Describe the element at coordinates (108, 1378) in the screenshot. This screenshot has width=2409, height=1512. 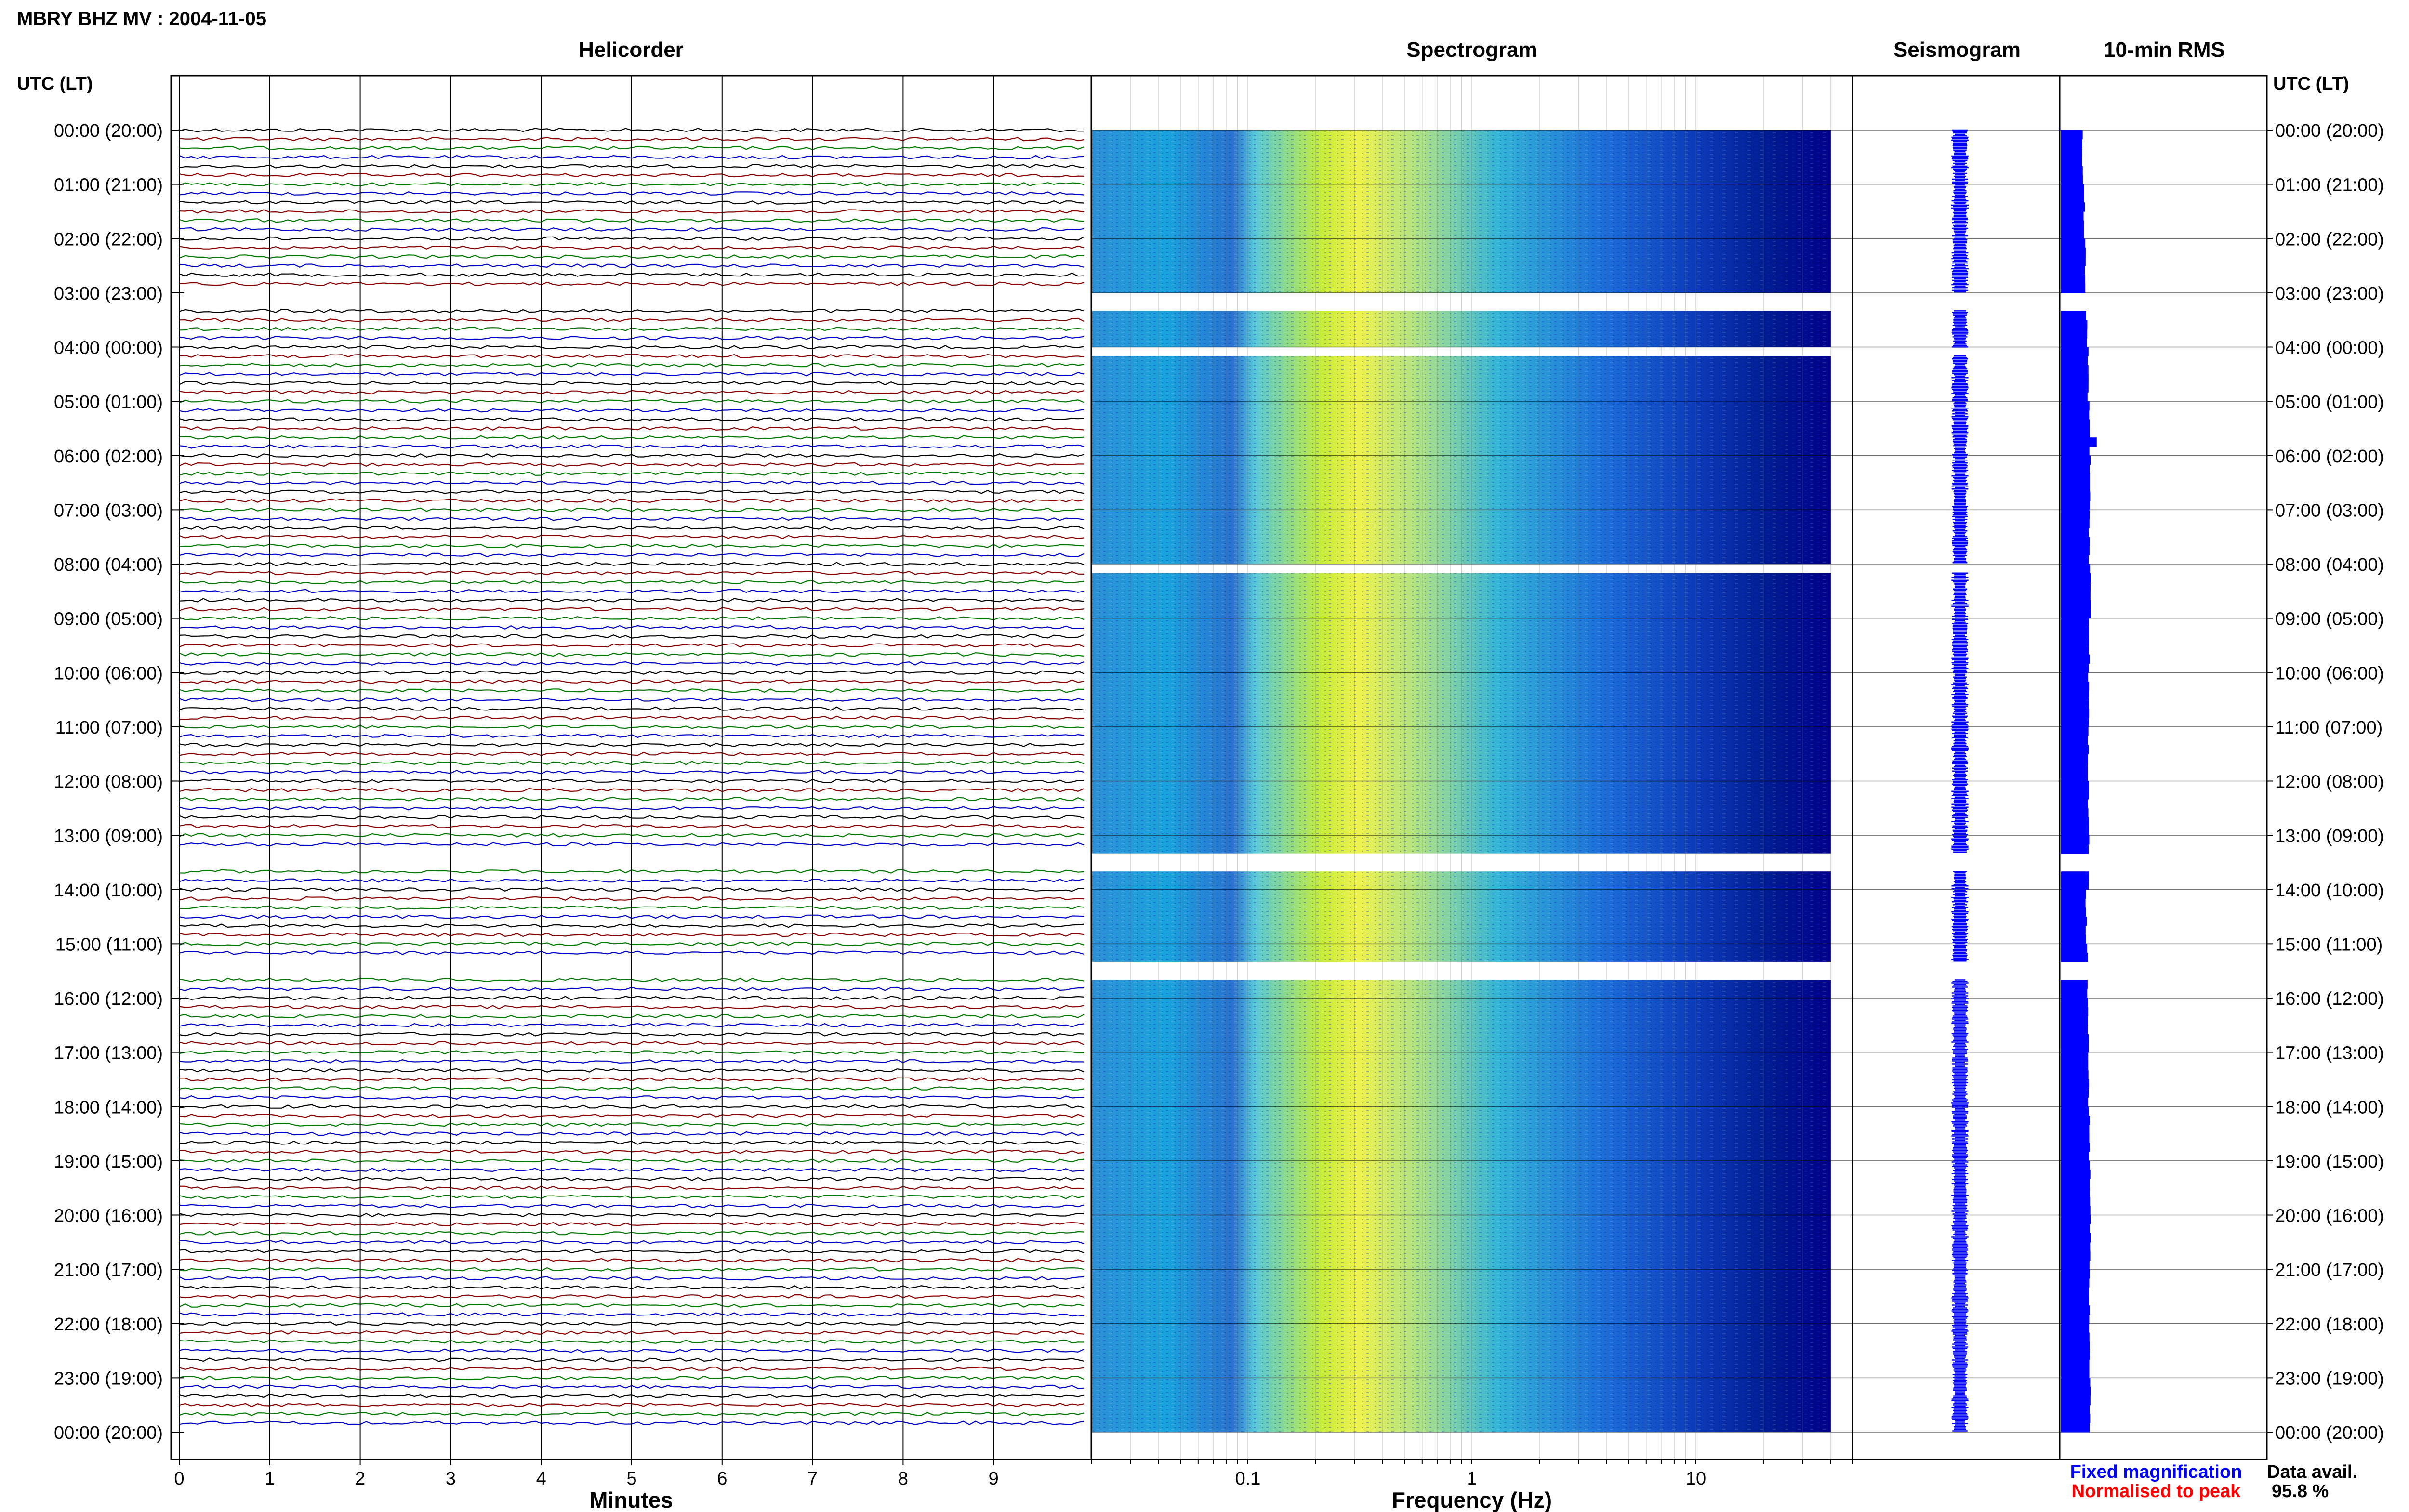
I see `left-time-label: 23:00 (19:00)` at that location.